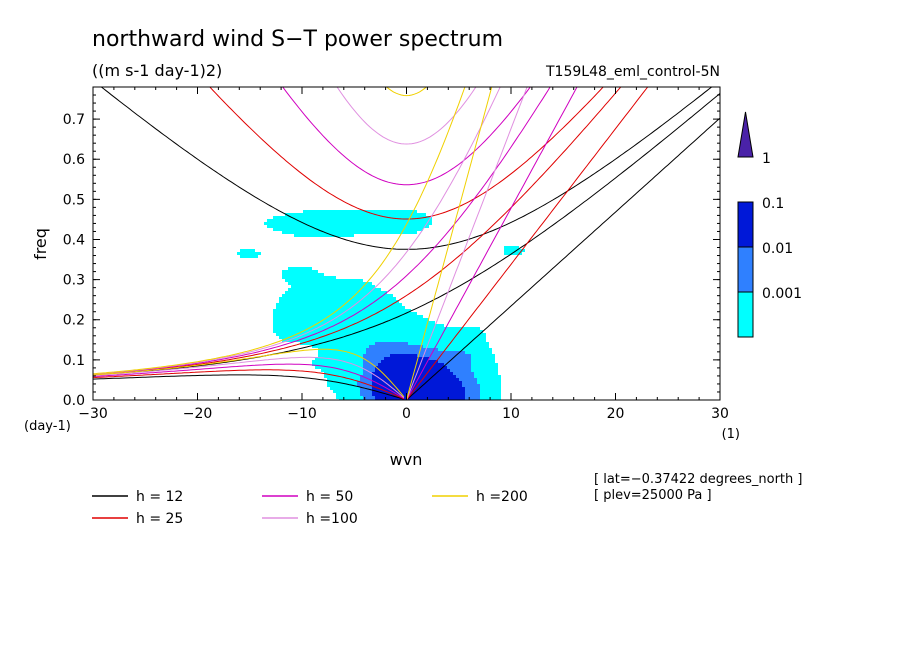 The image size is (904, 654). What do you see at coordinates (406, 92) in the screenshot?
I see `inertio-gravity-curve-h200` at bounding box center [406, 92].